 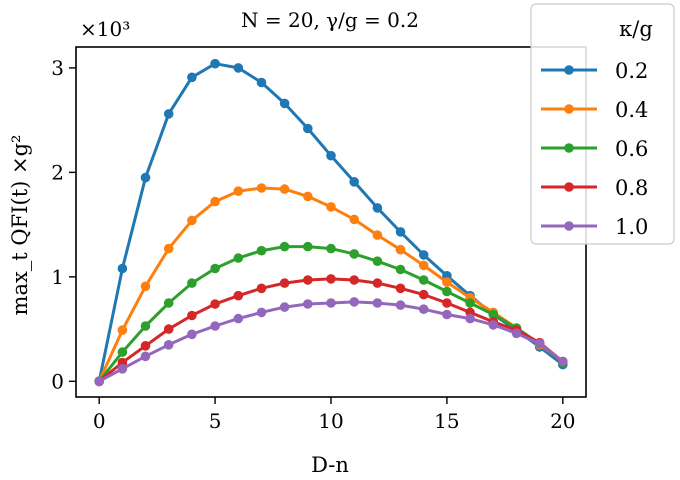 What do you see at coordinates (20, 225) in the screenshot?
I see `y-axis-label: max_t QFI(t) ×g²` at bounding box center [20, 225].